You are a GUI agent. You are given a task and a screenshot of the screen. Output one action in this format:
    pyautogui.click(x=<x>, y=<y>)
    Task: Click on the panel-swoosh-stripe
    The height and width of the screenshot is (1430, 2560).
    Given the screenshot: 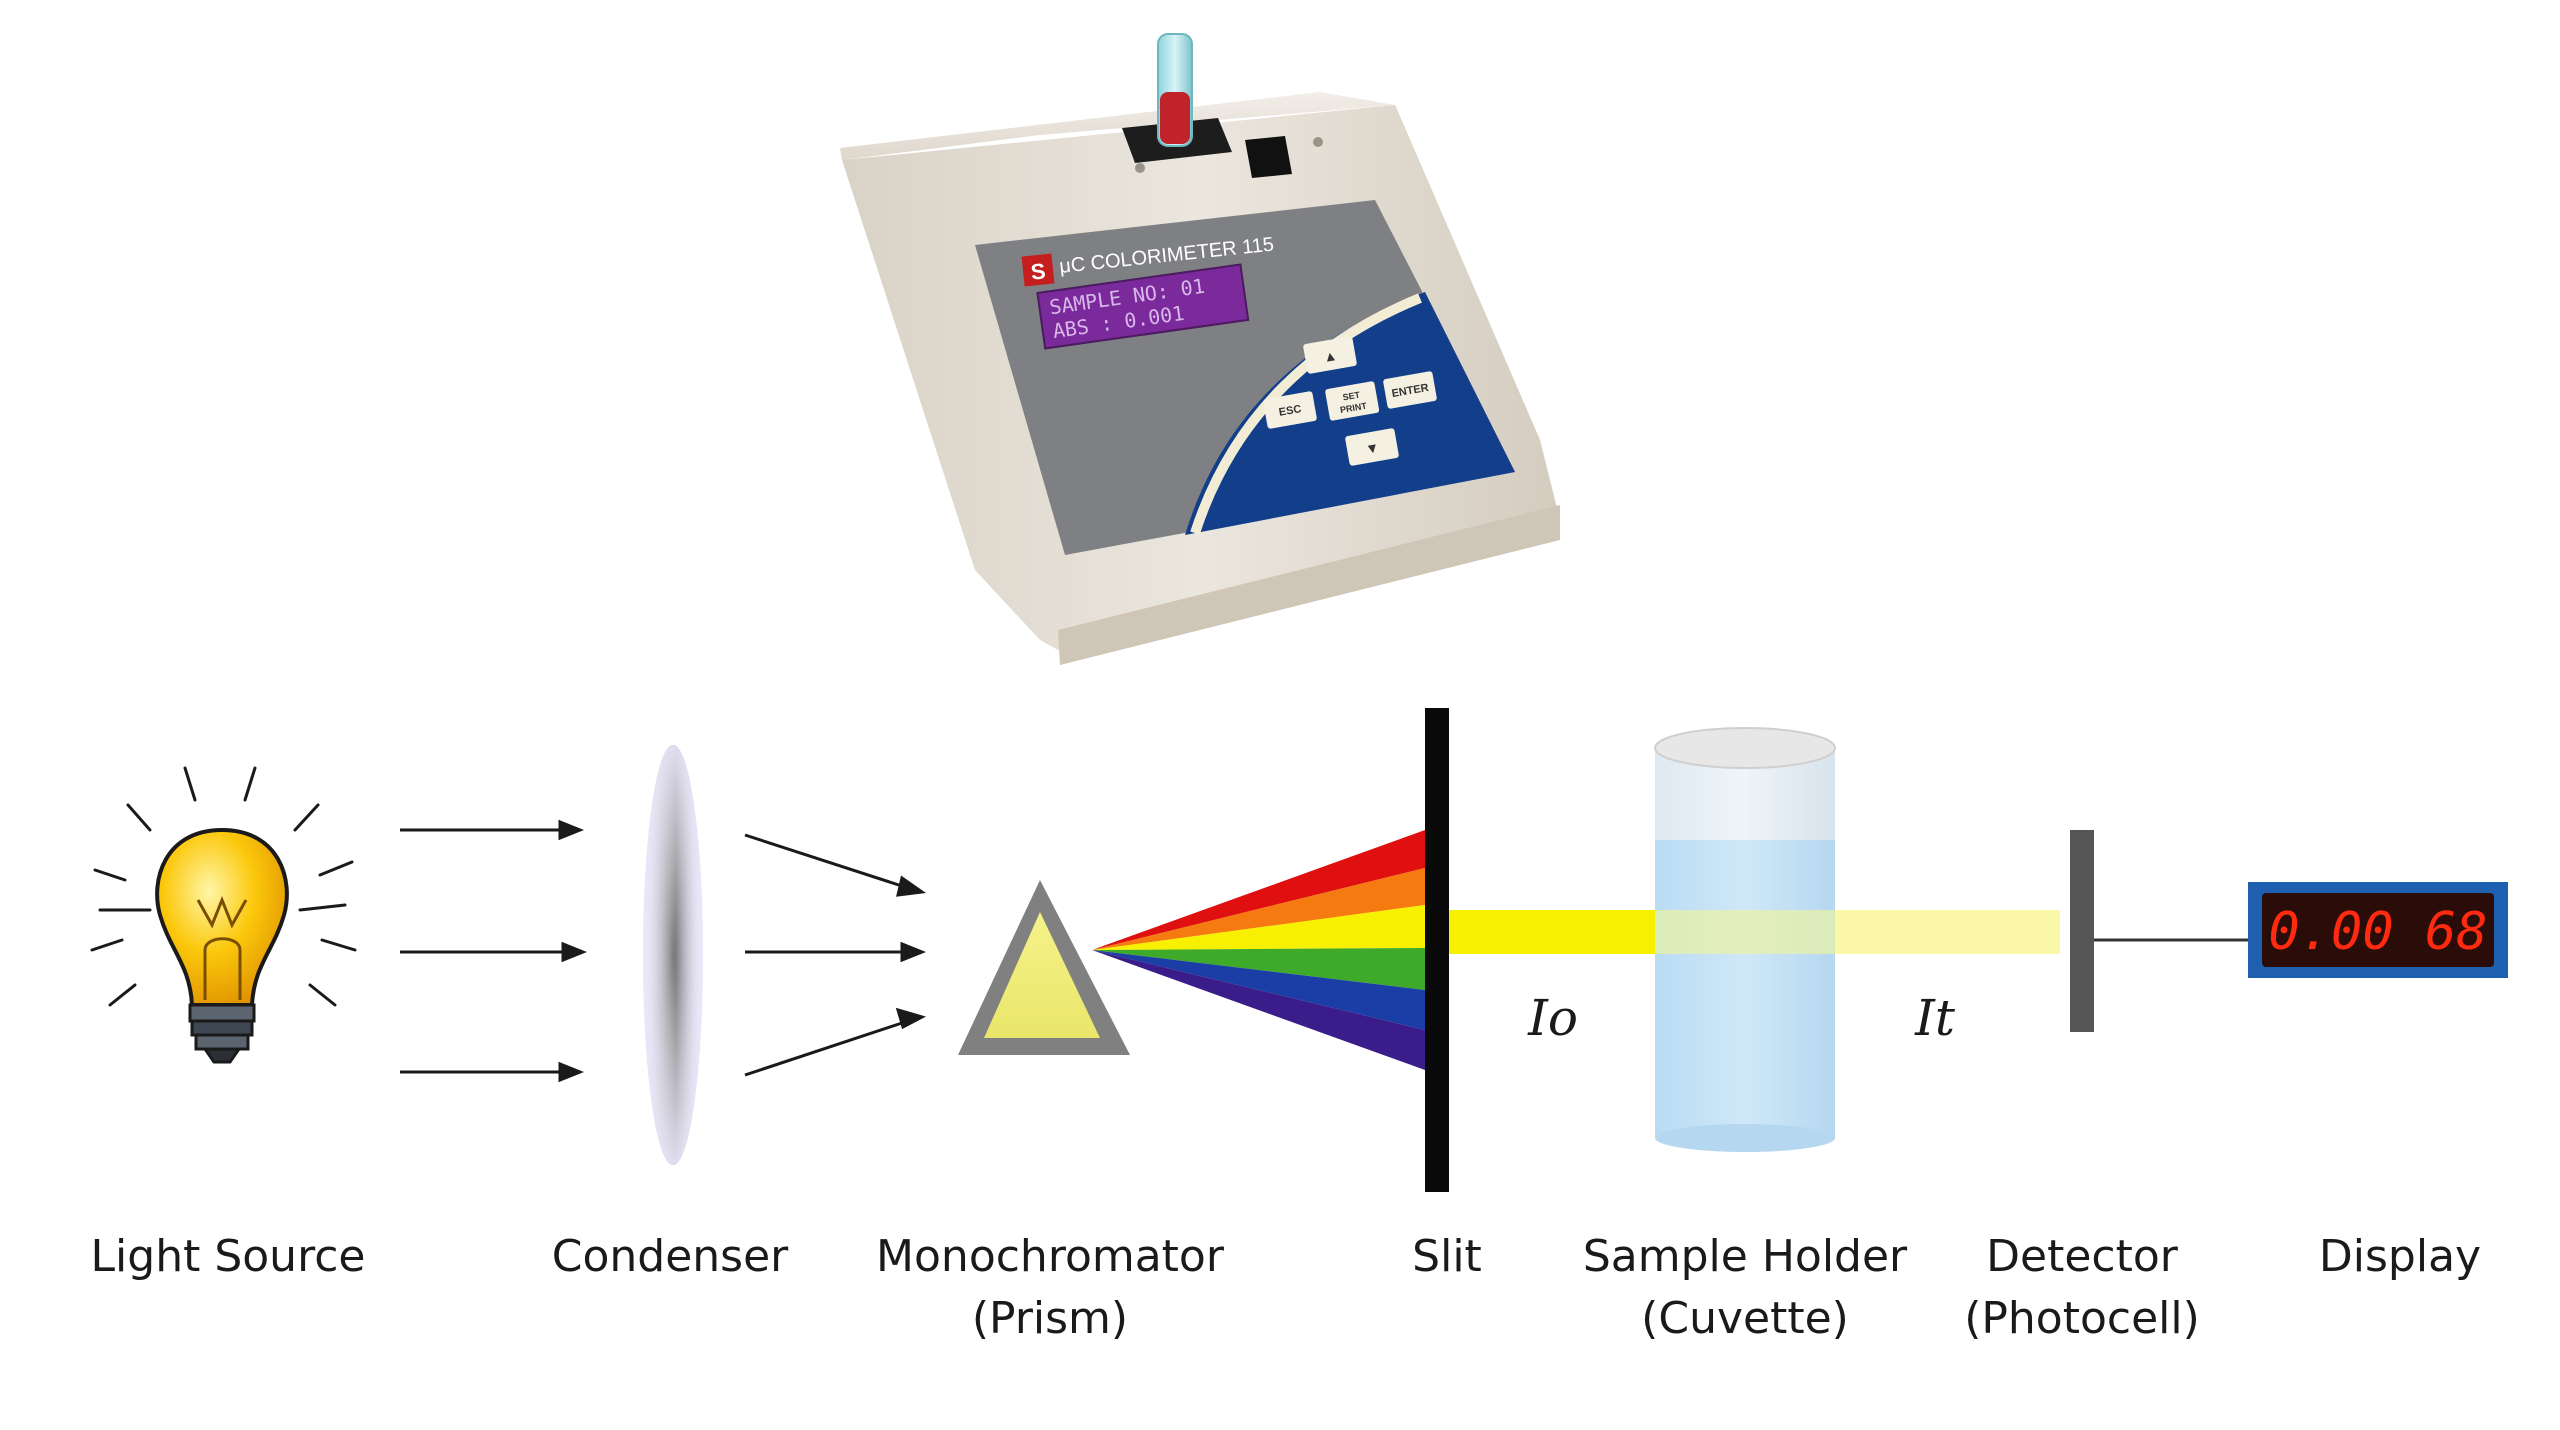 What is the action you would take?
    pyautogui.click(x=1306, y=414)
    